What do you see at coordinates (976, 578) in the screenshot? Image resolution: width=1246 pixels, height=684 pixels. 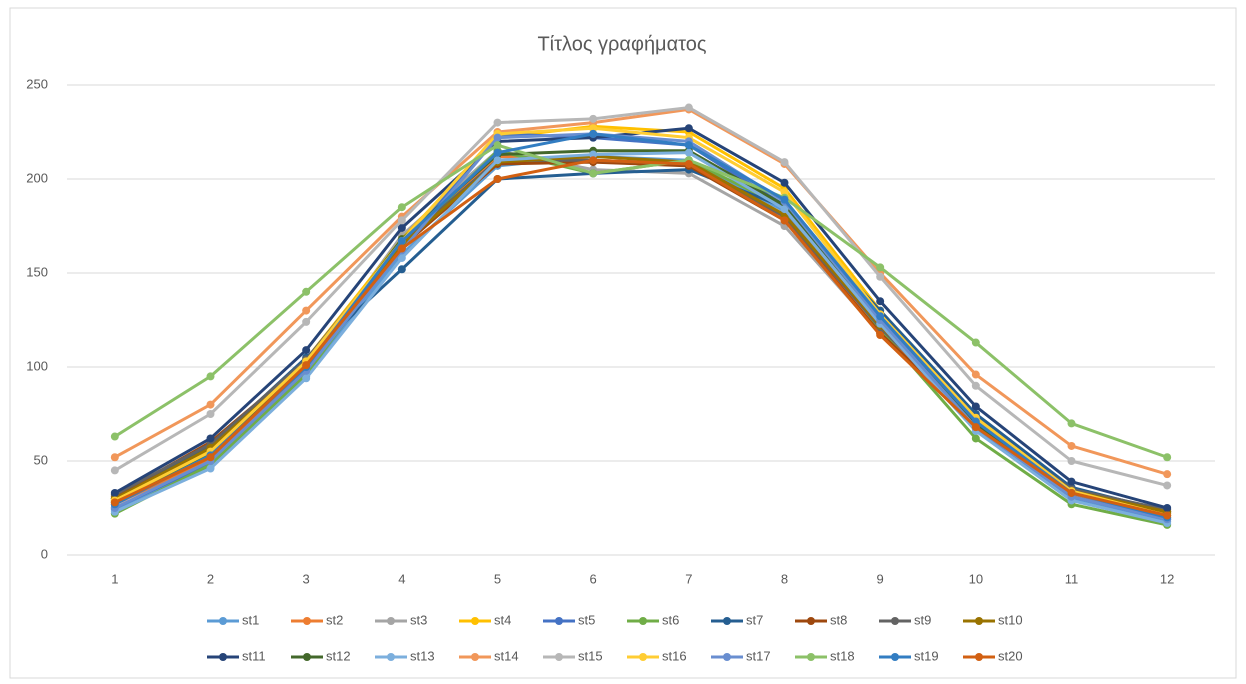 I see `x-tick-label: 10` at bounding box center [976, 578].